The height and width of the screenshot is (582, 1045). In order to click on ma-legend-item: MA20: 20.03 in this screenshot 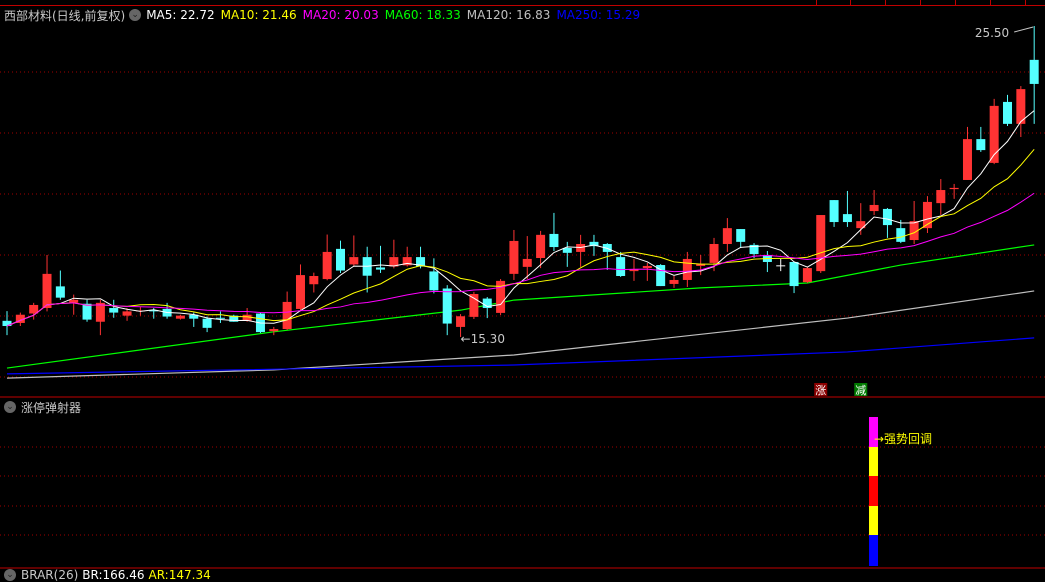, I will do `click(340, 15)`.